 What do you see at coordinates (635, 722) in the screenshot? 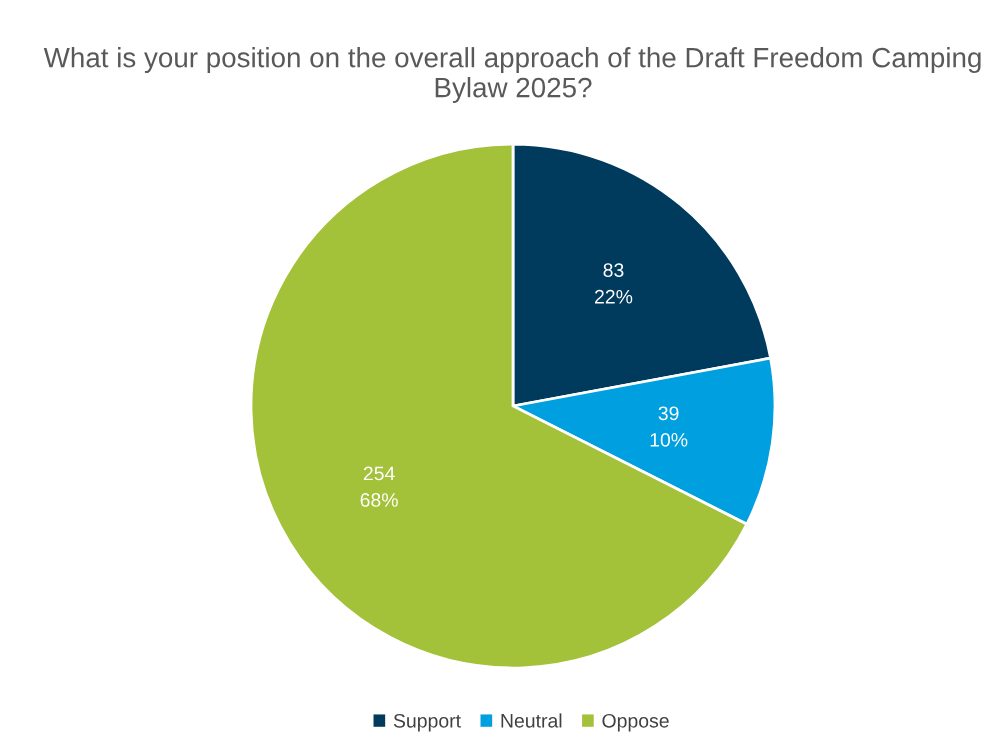
I see `legend-label: Oppose` at bounding box center [635, 722].